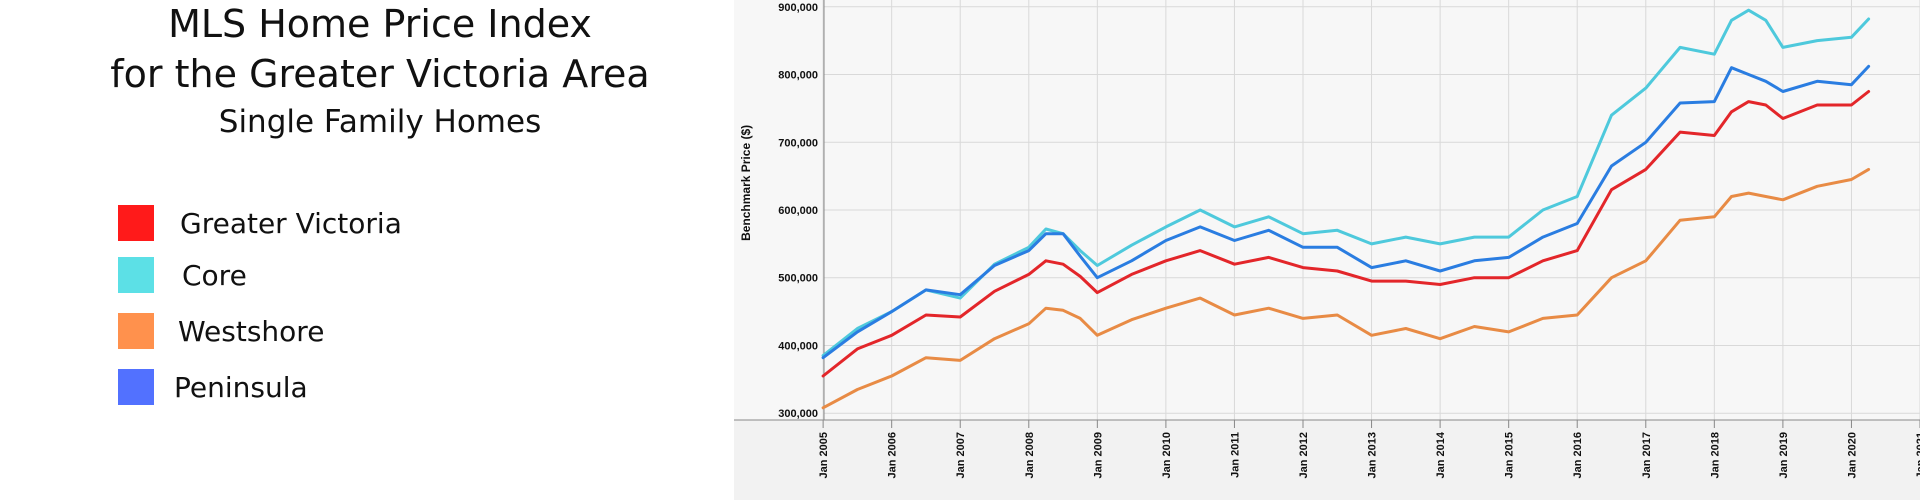 The height and width of the screenshot is (500, 1920). I want to click on x-tick-label: Jan 2016, so click(1578, 455).